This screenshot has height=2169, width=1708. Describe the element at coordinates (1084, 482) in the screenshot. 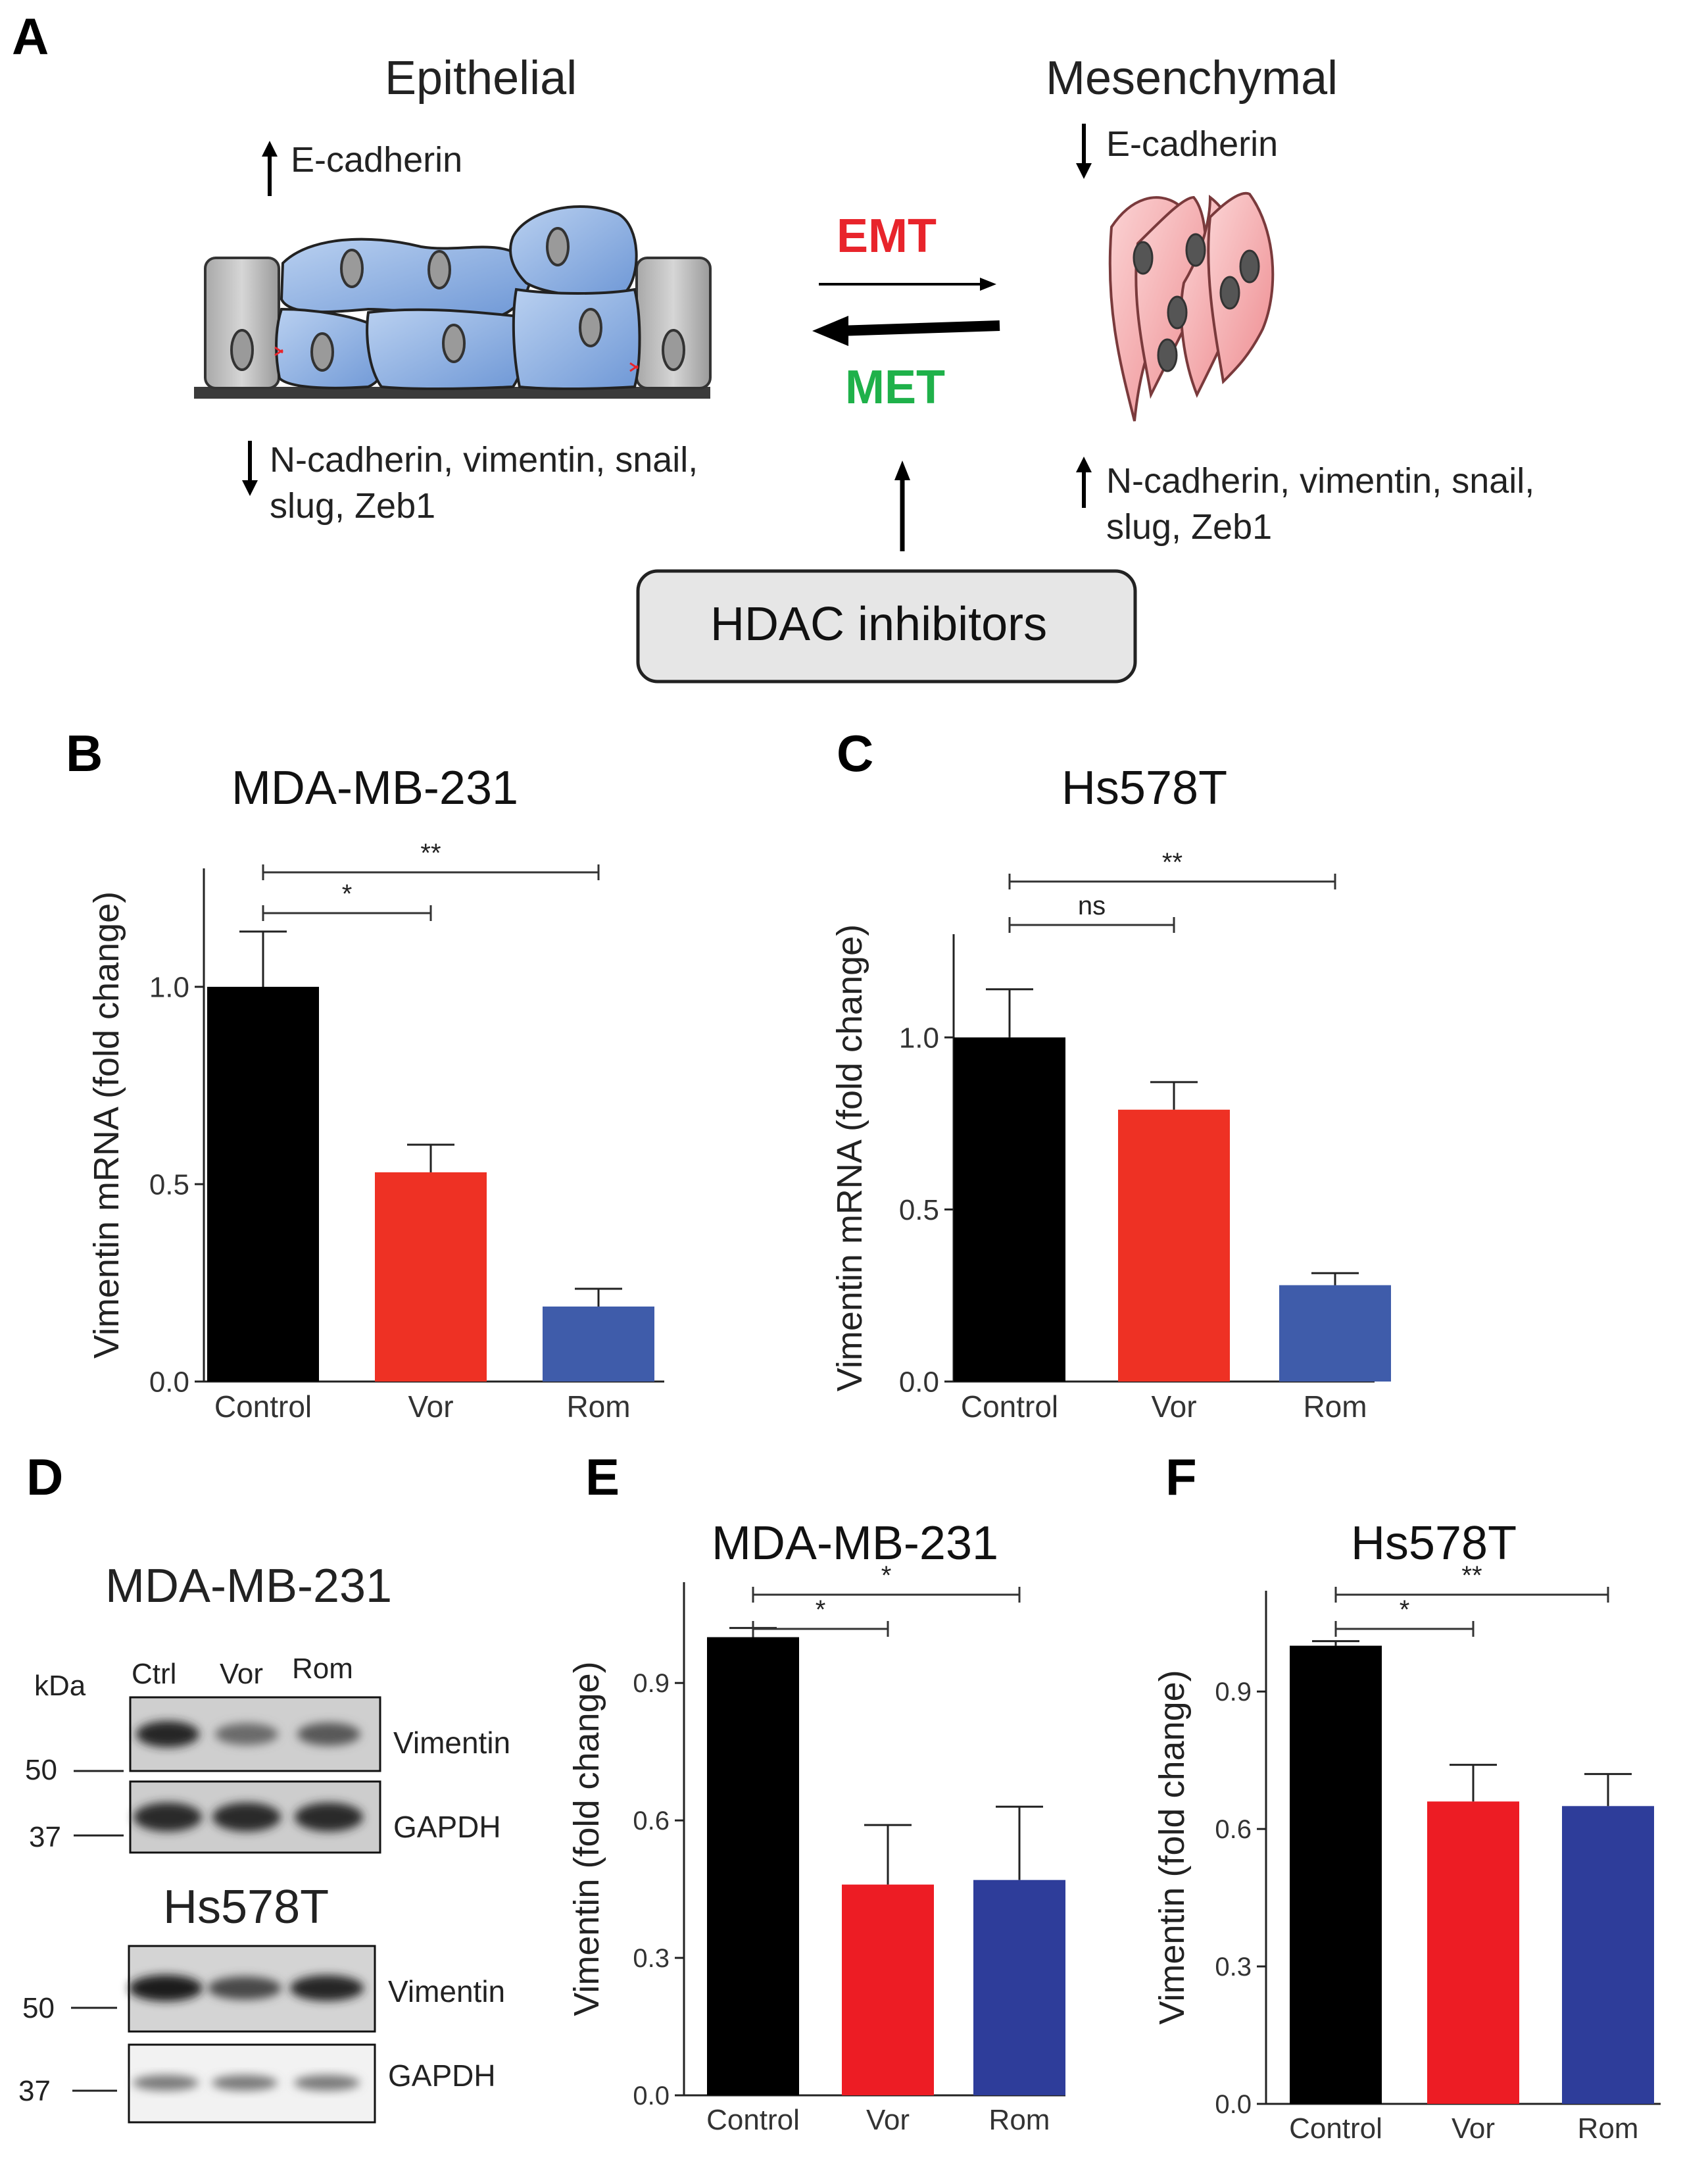

I see `mes-up-arrow-icon` at that location.